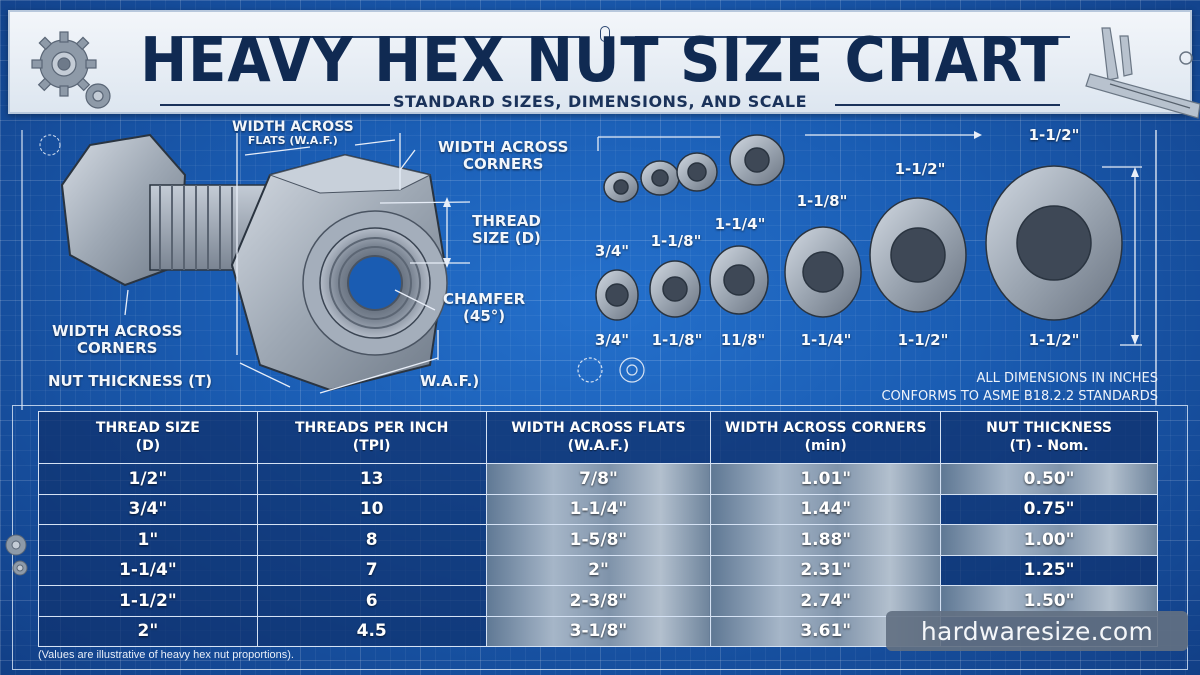  Describe the element at coordinates (826, 570) in the screenshot. I see `cell-wac: 2.31"` at that location.